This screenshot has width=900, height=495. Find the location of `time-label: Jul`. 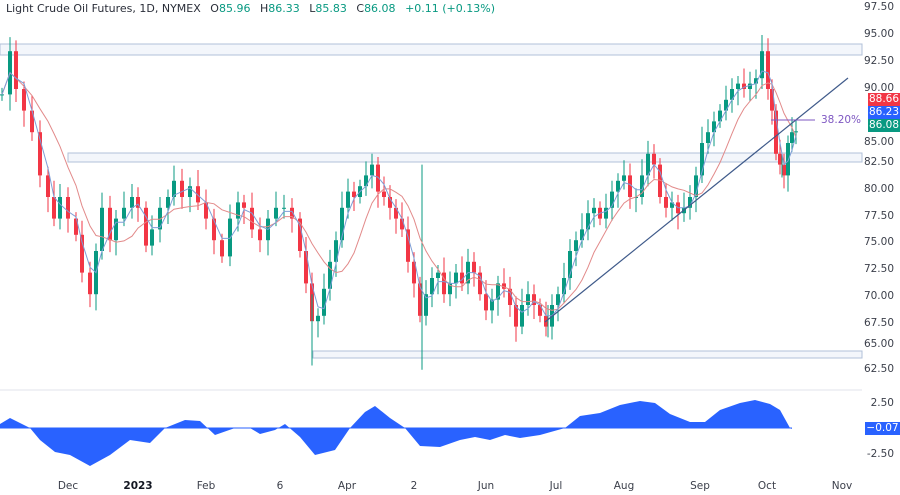

time-label: Jul is located at coordinates (556, 486).